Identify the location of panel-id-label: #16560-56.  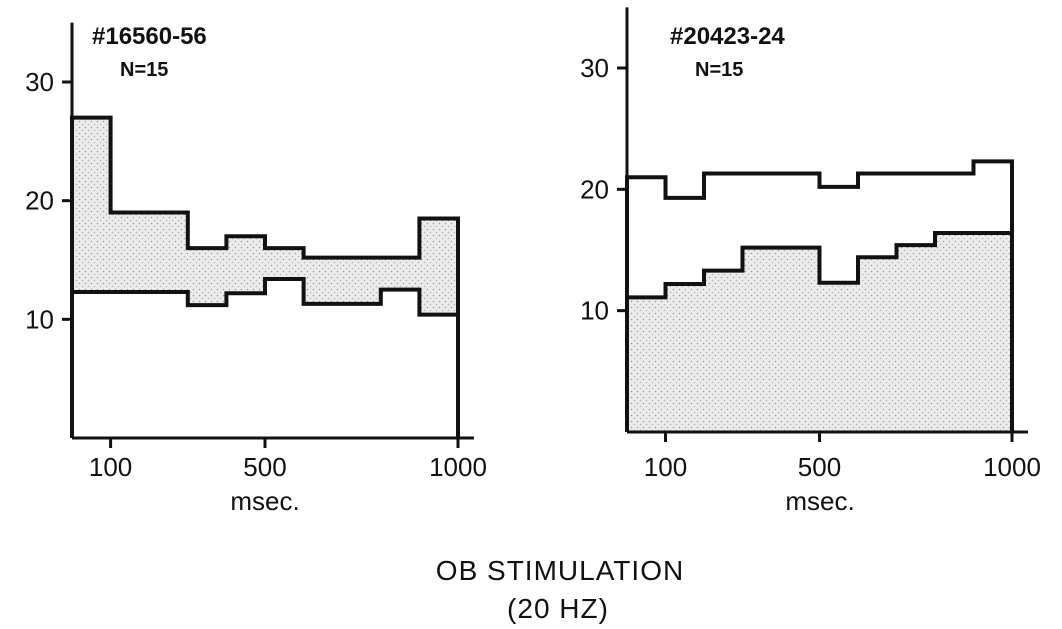
(149, 36).